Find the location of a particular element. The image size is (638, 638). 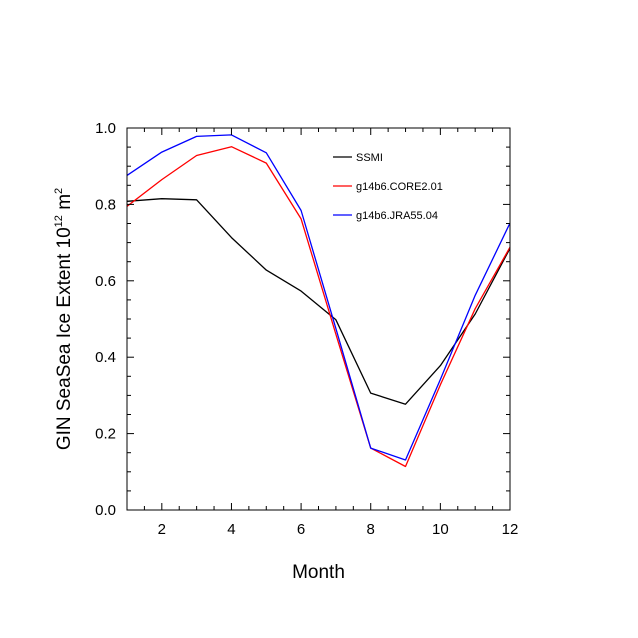

y-tick-label: 0.4 is located at coordinates (105, 357).